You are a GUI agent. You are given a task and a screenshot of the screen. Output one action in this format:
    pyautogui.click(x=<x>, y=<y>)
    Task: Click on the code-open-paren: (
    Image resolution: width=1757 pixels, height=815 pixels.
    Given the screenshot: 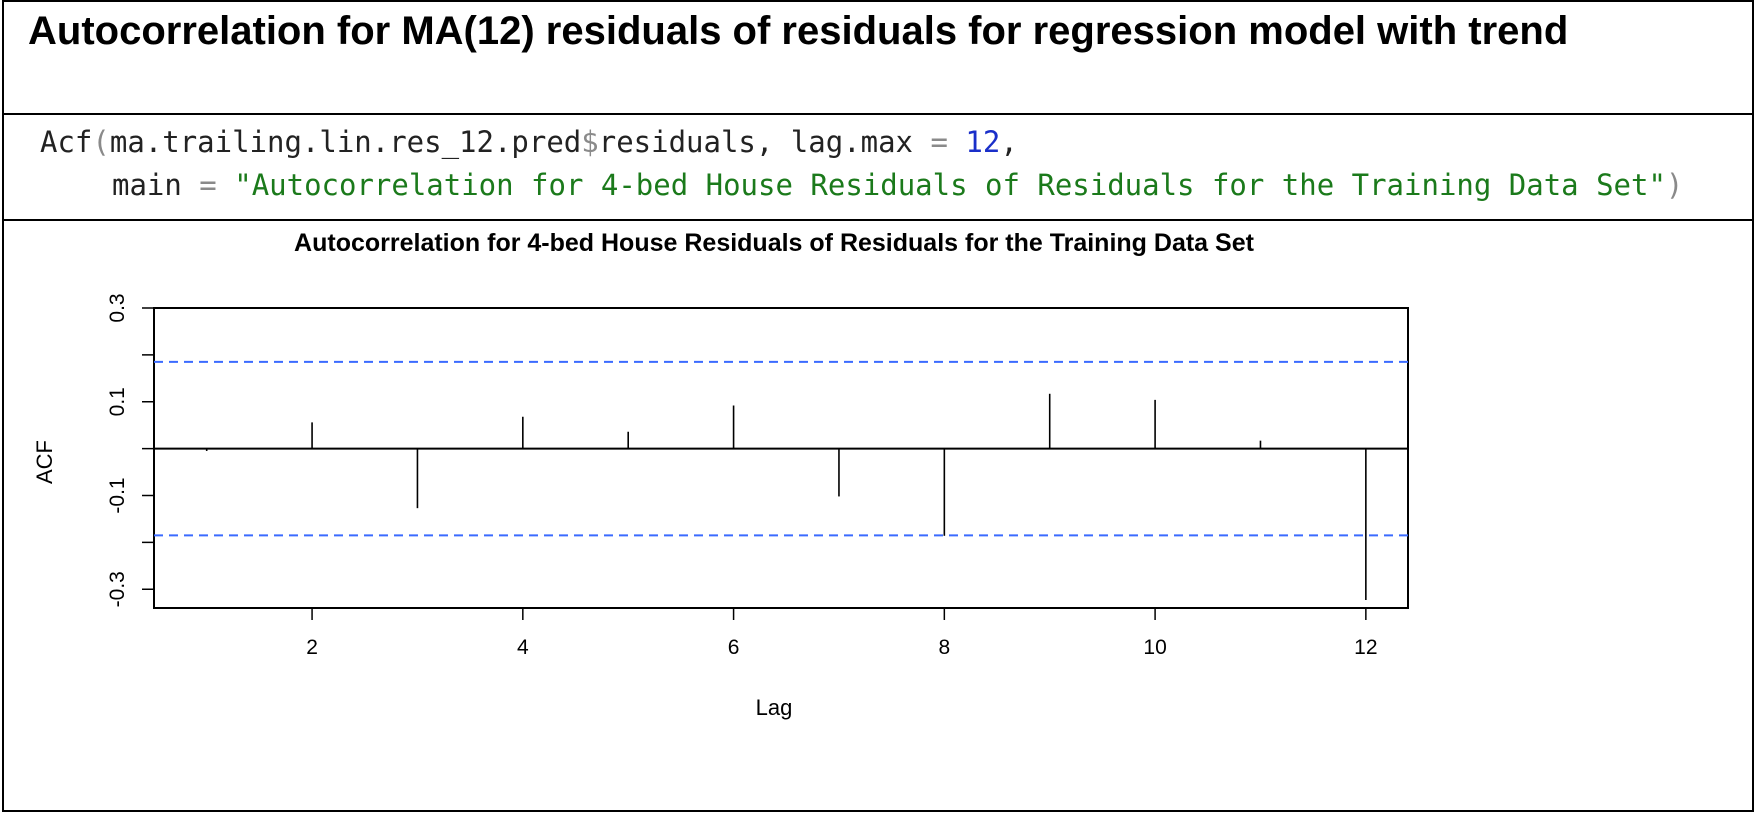 What is the action you would take?
    pyautogui.click(x=101, y=142)
    